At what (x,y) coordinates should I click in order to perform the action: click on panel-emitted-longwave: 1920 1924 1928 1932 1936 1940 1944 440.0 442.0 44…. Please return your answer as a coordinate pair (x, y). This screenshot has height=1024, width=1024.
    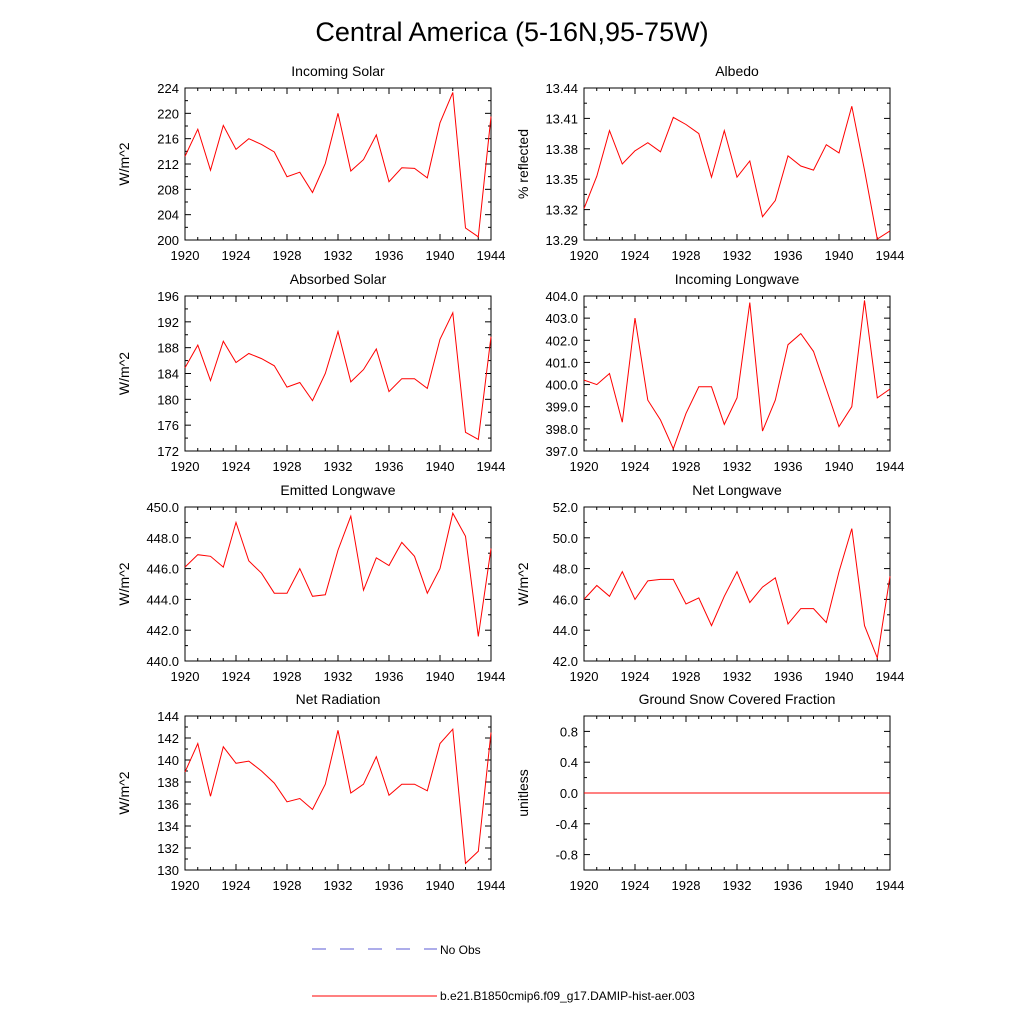
    Looking at the image, I should click on (310, 583).